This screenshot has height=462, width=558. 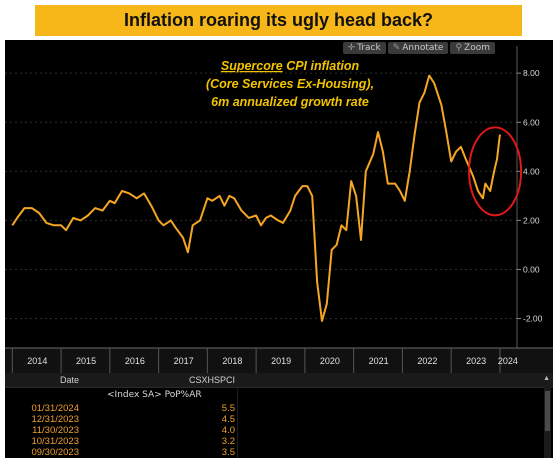 What do you see at coordinates (330, 361) in the screenshot?
I see `x-tick-label: 2020` at bounding box center [330, 361].